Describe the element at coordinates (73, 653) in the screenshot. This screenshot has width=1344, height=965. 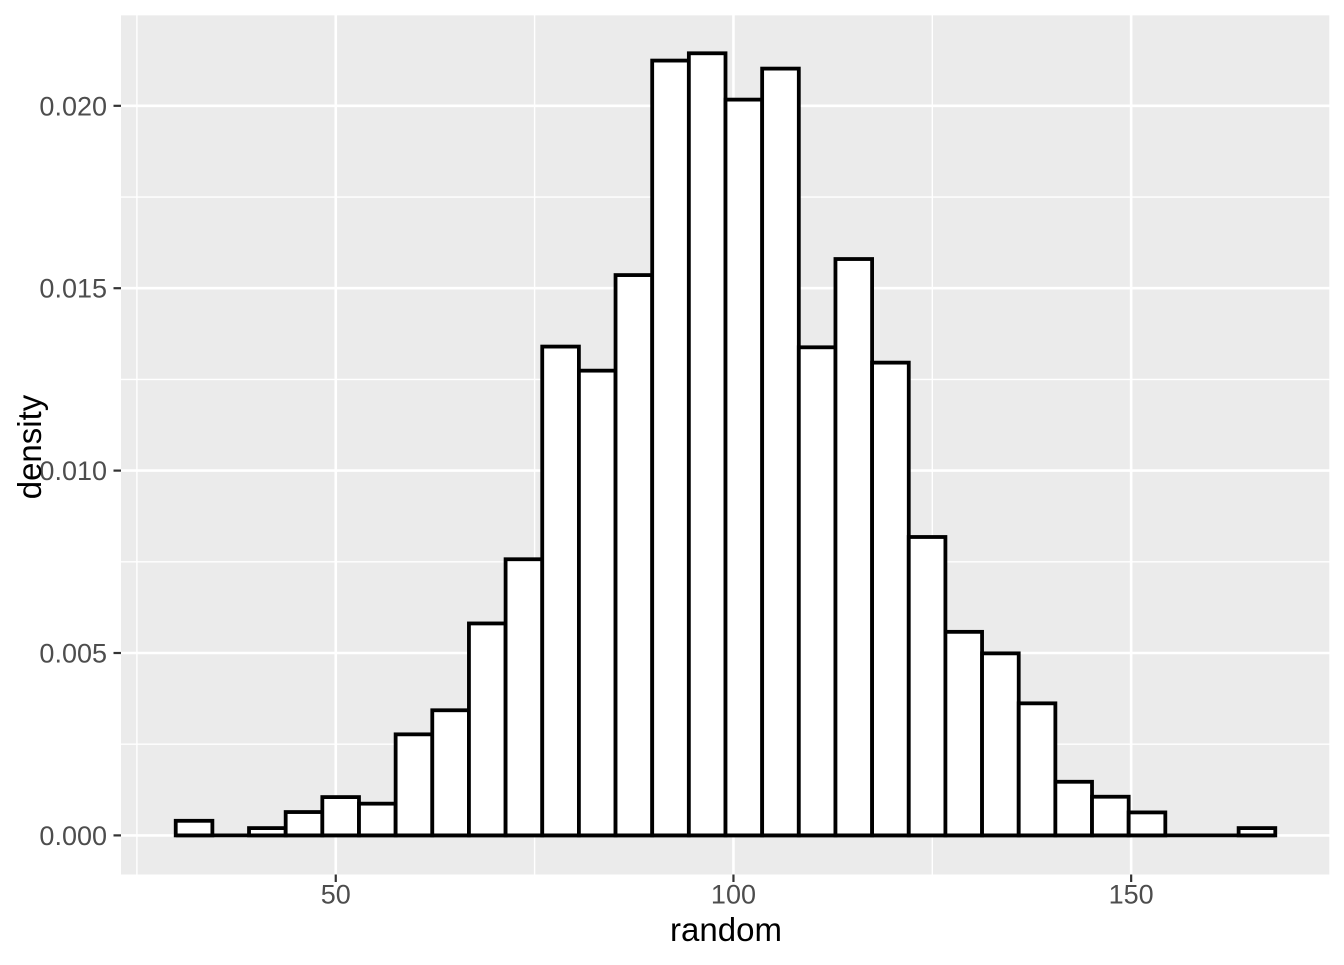
I see `y-tick-label: 0.005` at that location.